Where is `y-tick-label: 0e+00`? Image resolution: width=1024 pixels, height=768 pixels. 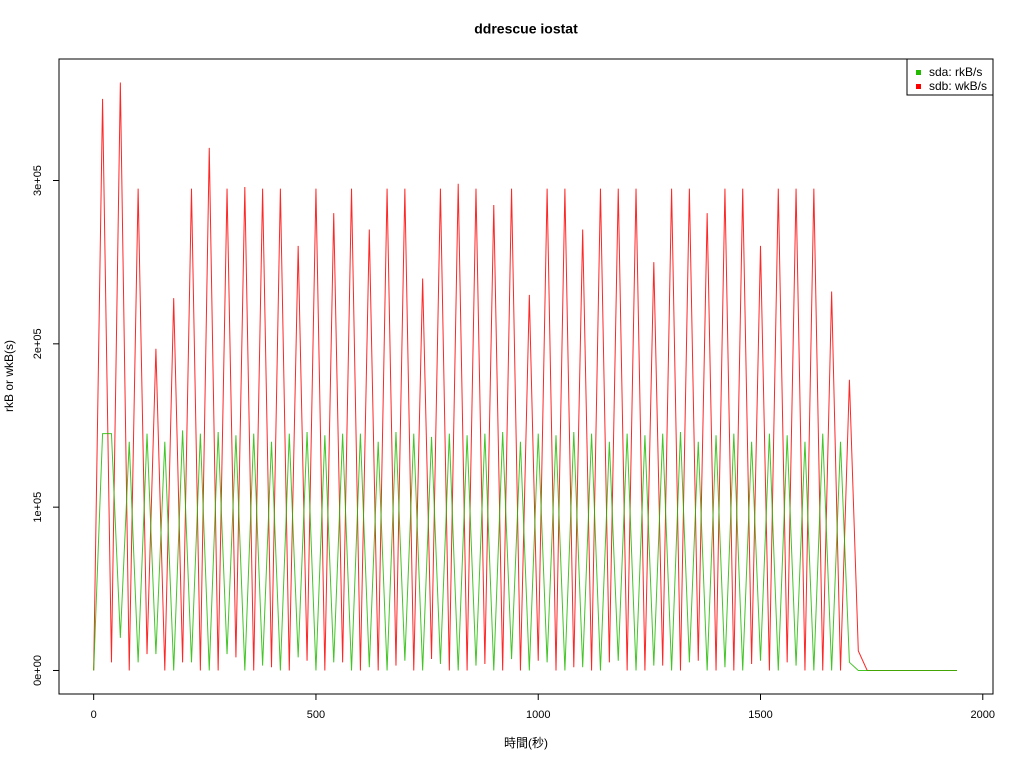
y-tick-label: 0e+00 is located at coordinates (38, 670).